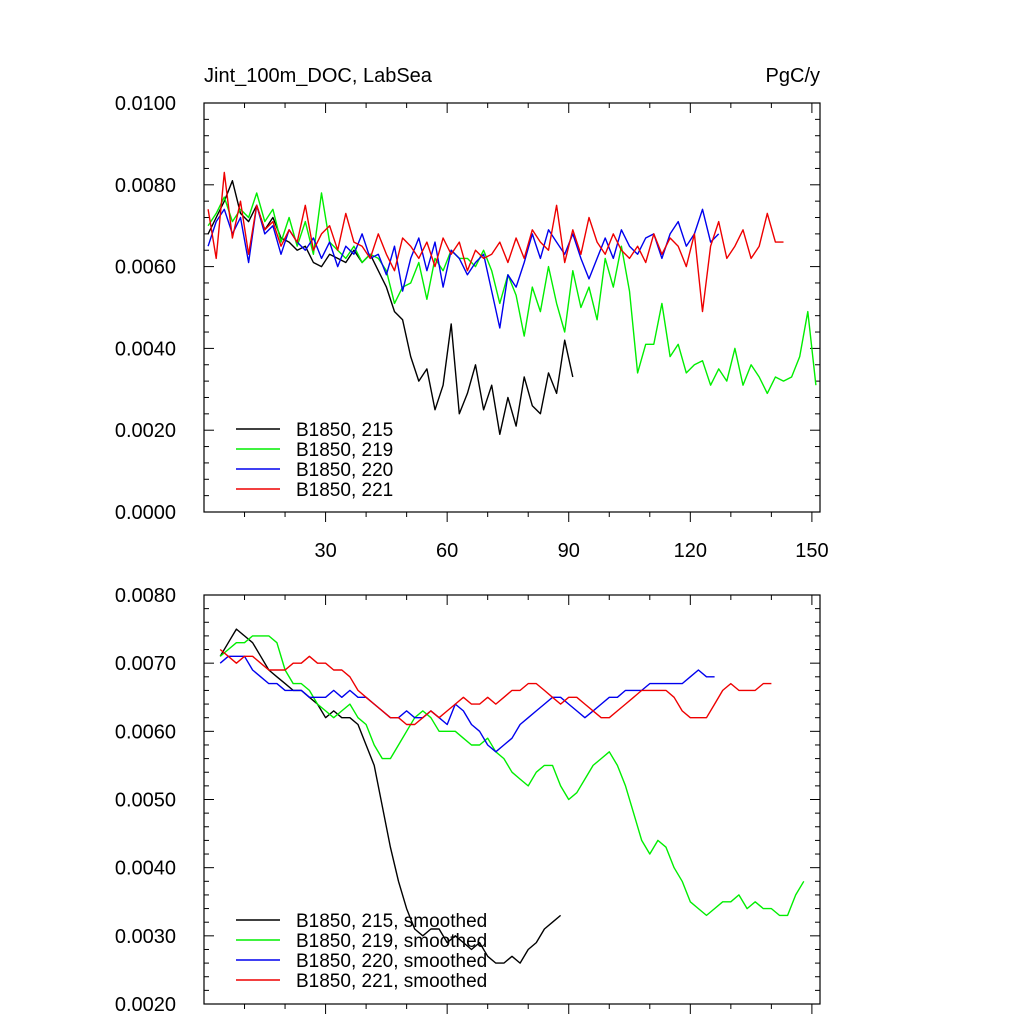 Image resolution: width=1024 pixels, height=1024 pixels. I want to click on top-chart-units: PgC/y, so click(793, 76).